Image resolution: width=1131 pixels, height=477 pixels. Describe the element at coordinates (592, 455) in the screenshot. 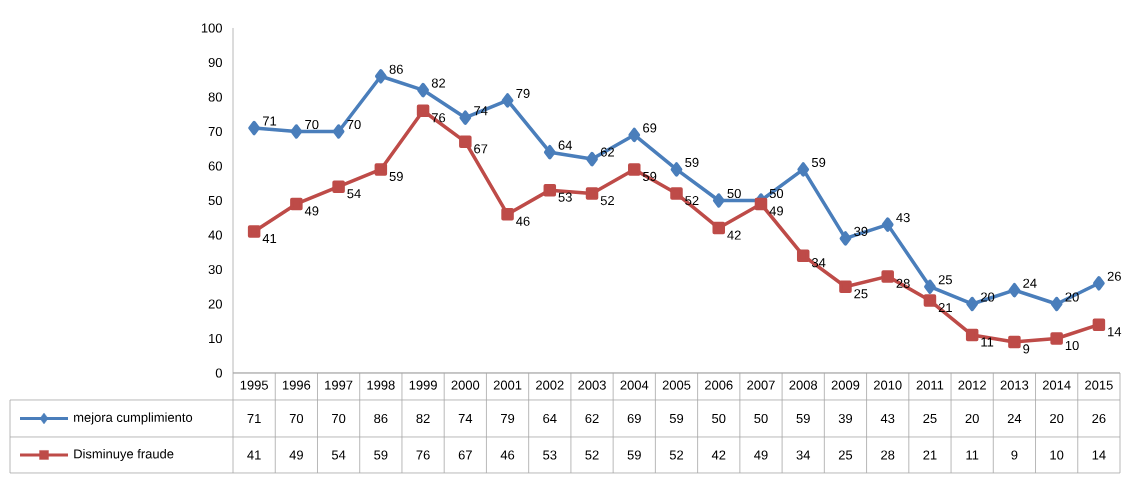

I see `data-label: 52` at that location.